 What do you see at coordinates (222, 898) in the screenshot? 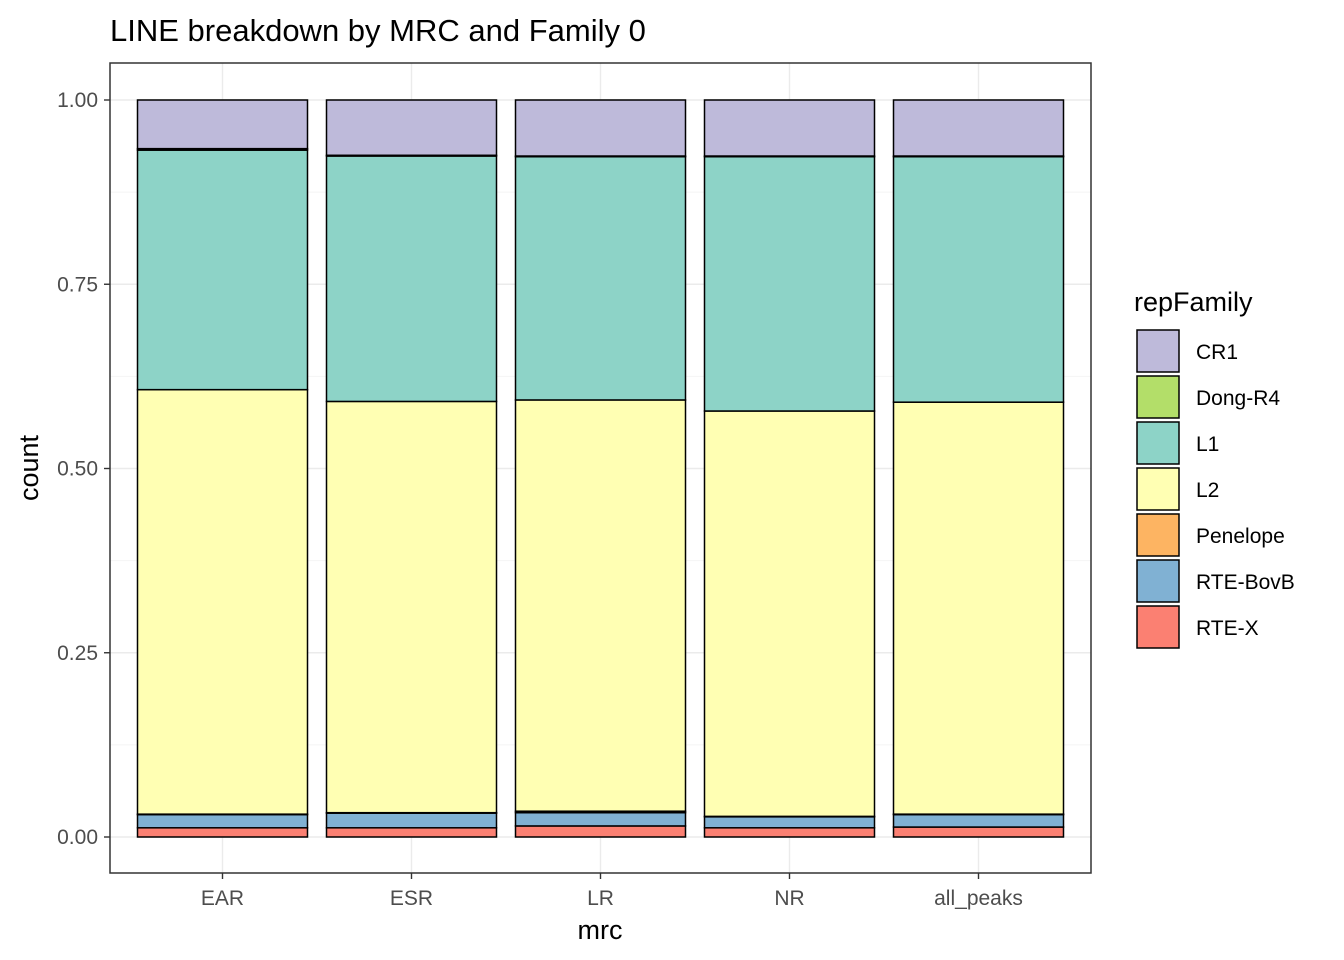
I see `x-tick-label: EAR` at bounding box center [222, 898].